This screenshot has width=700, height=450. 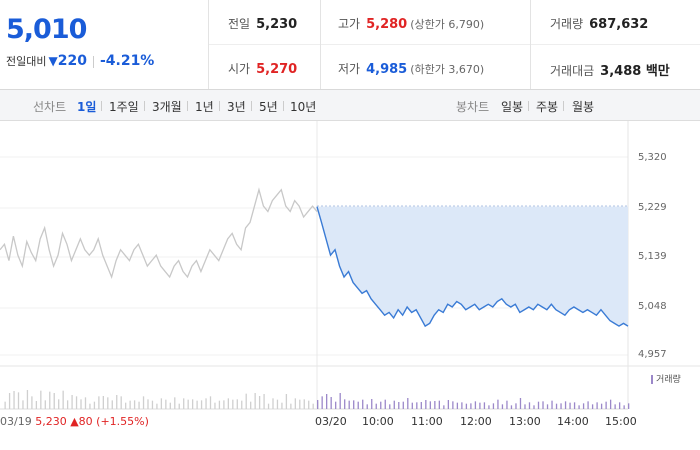 I want to click on y-tick-label: 5,048, so click(x=652, y=306).